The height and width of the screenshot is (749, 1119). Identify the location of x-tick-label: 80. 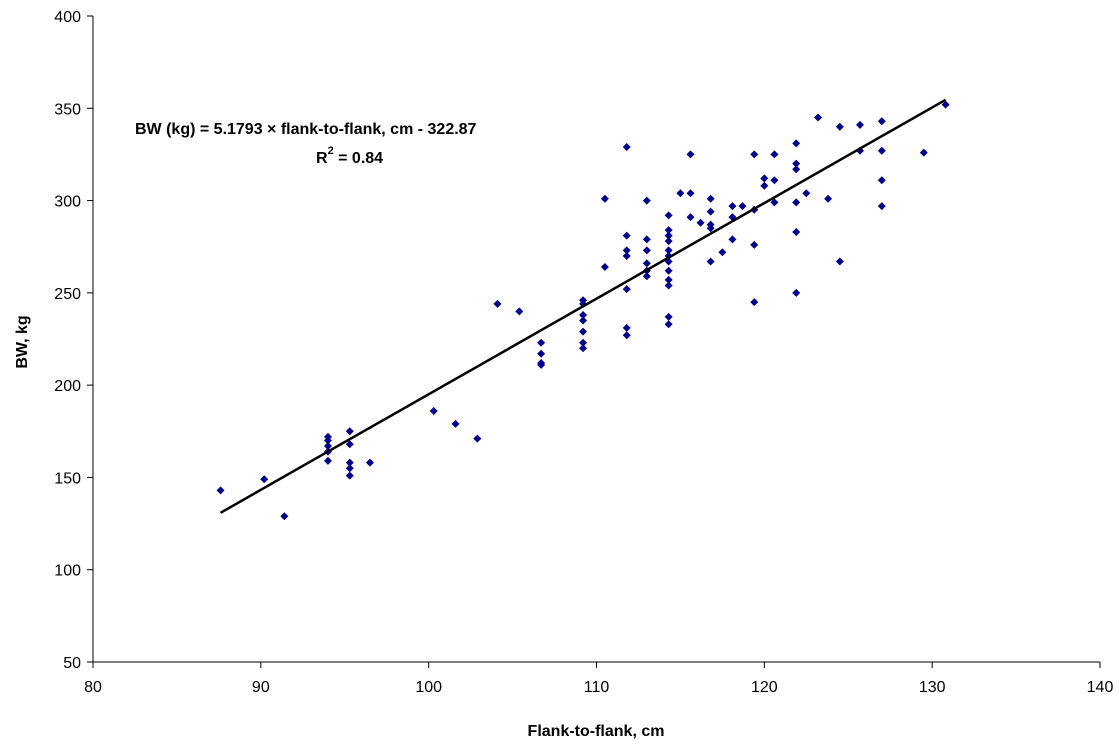
(93, 687).